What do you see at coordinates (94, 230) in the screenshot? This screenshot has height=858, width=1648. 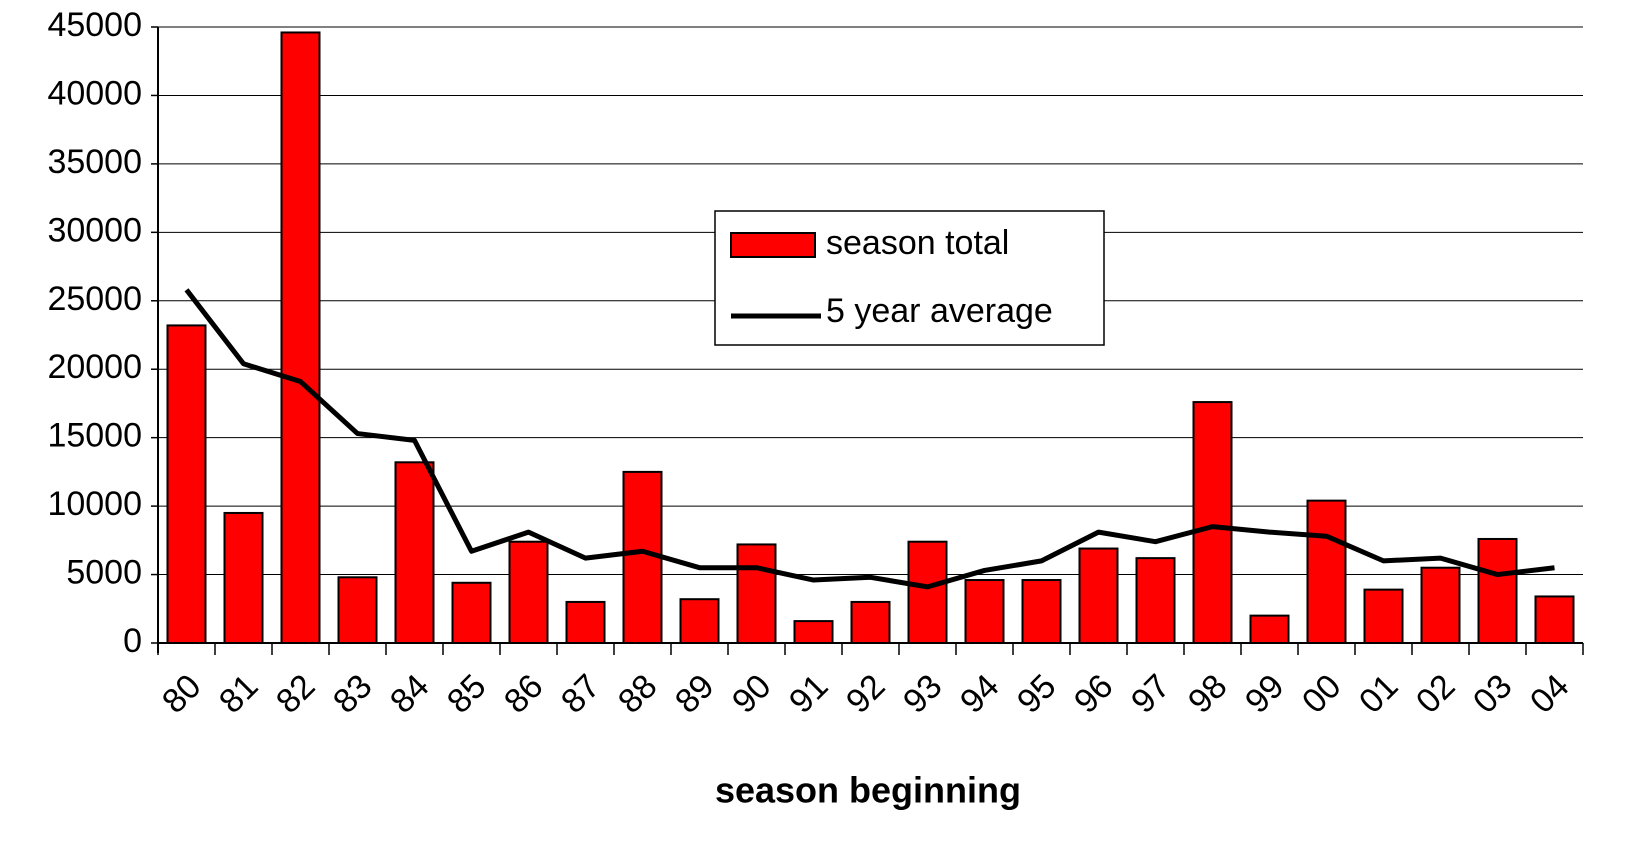 I see `y-tick-label: 30000` at bounding box center [94, 230].